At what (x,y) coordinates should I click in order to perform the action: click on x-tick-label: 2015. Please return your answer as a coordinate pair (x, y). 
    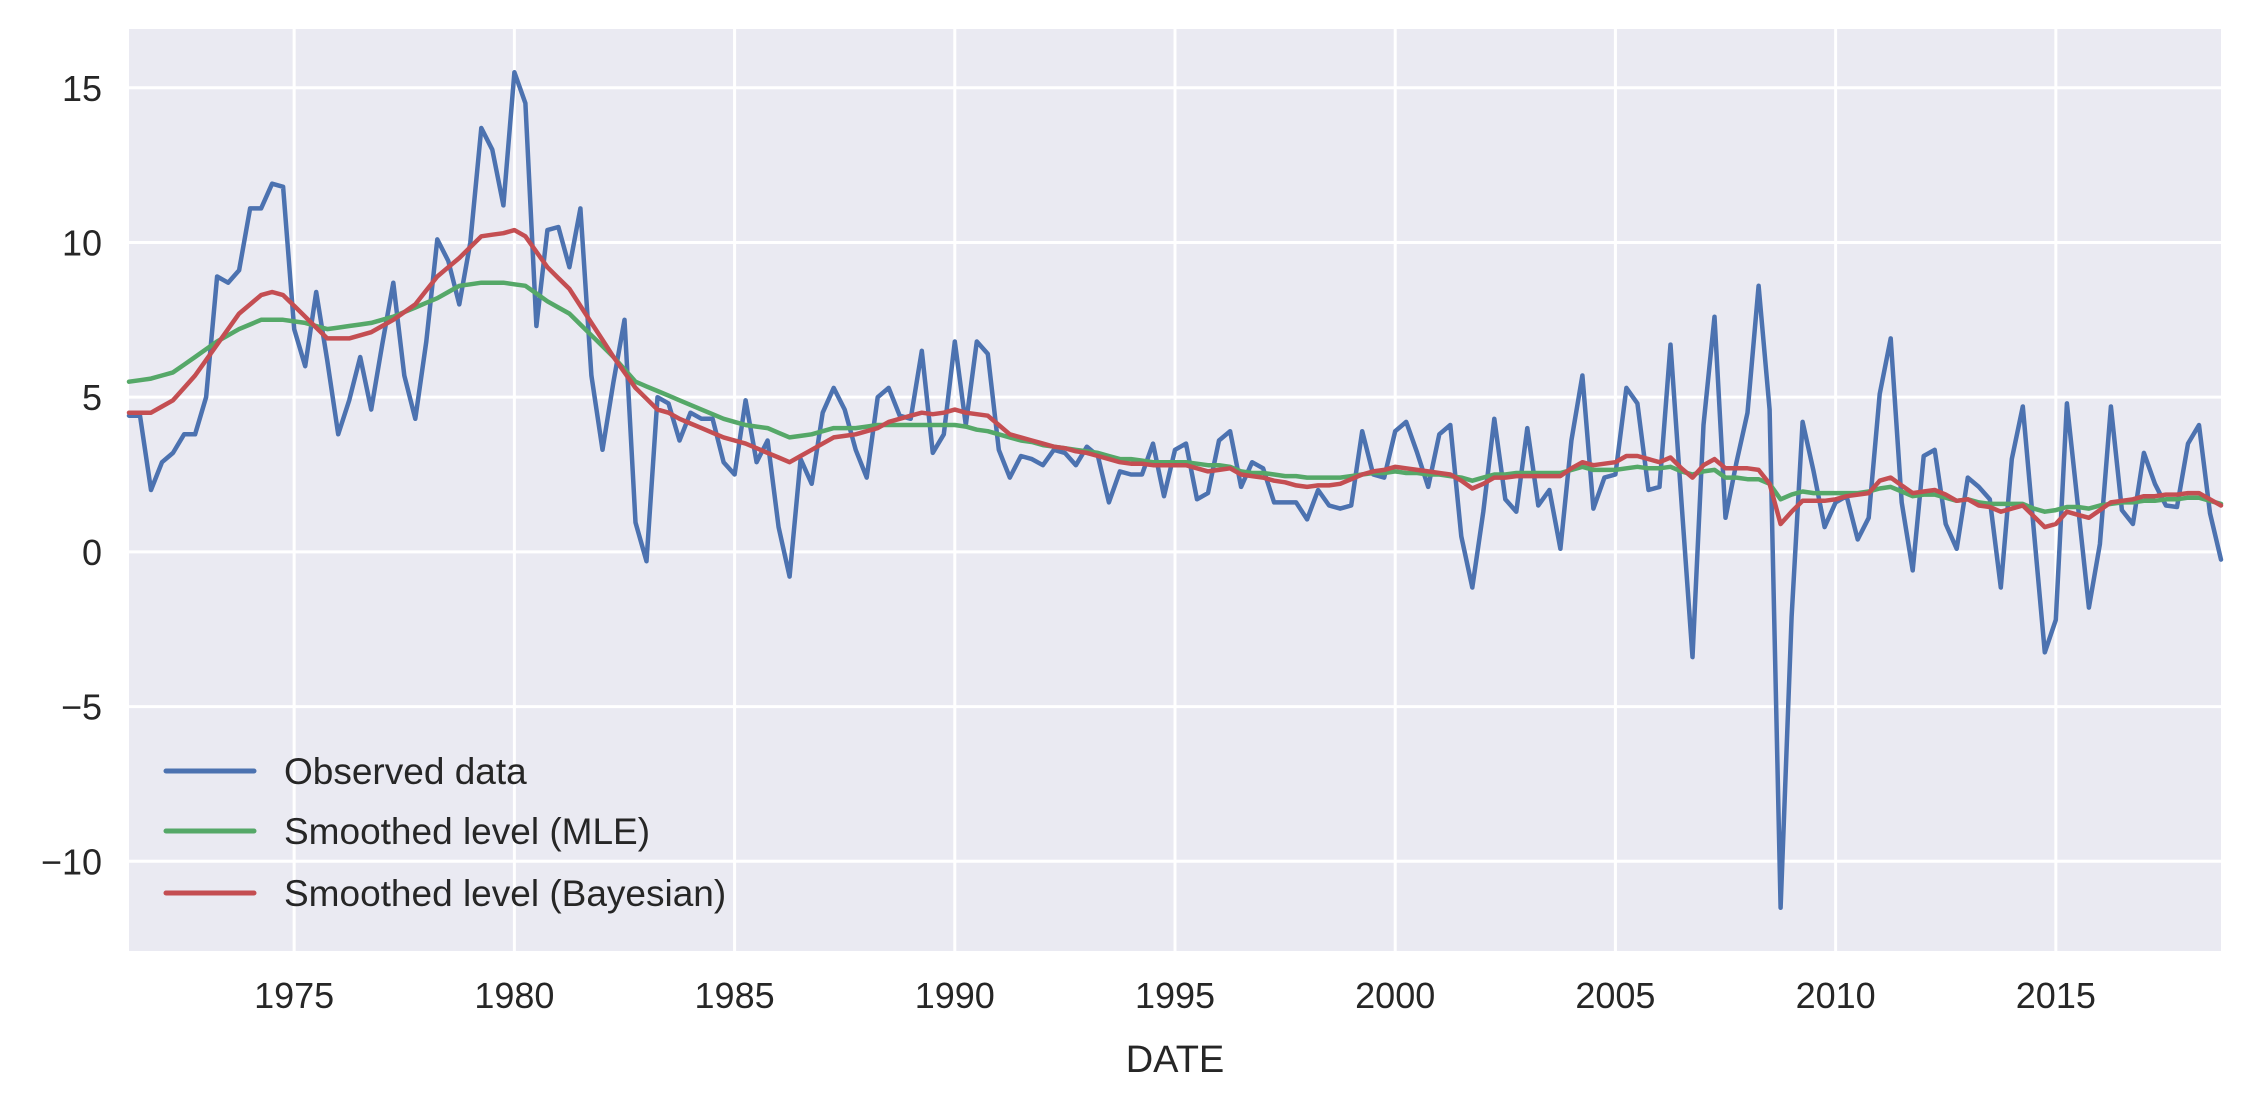
    Looking at the image, I should click on (2056, 995).